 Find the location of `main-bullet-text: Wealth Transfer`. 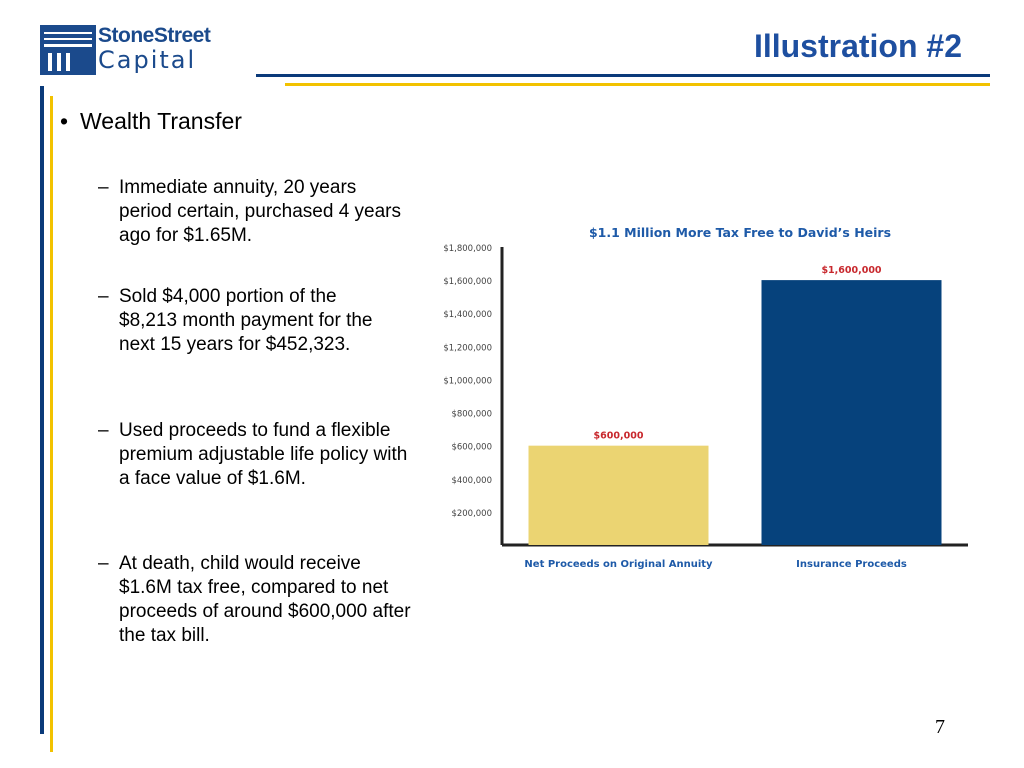

main-bullet-text: Wealth Transfer is located at coordinates (161, 121).